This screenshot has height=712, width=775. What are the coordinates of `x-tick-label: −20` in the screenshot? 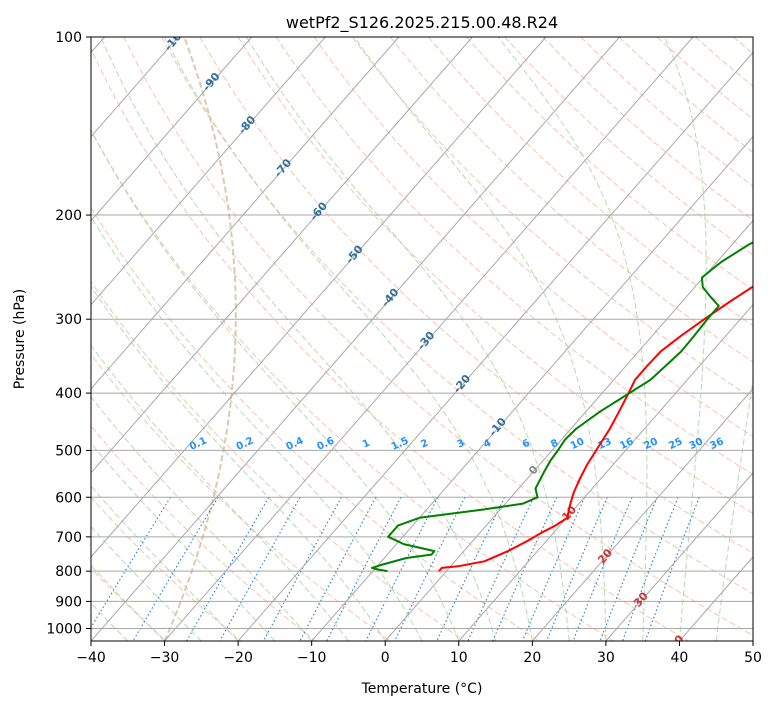 It's located at (238, 658).